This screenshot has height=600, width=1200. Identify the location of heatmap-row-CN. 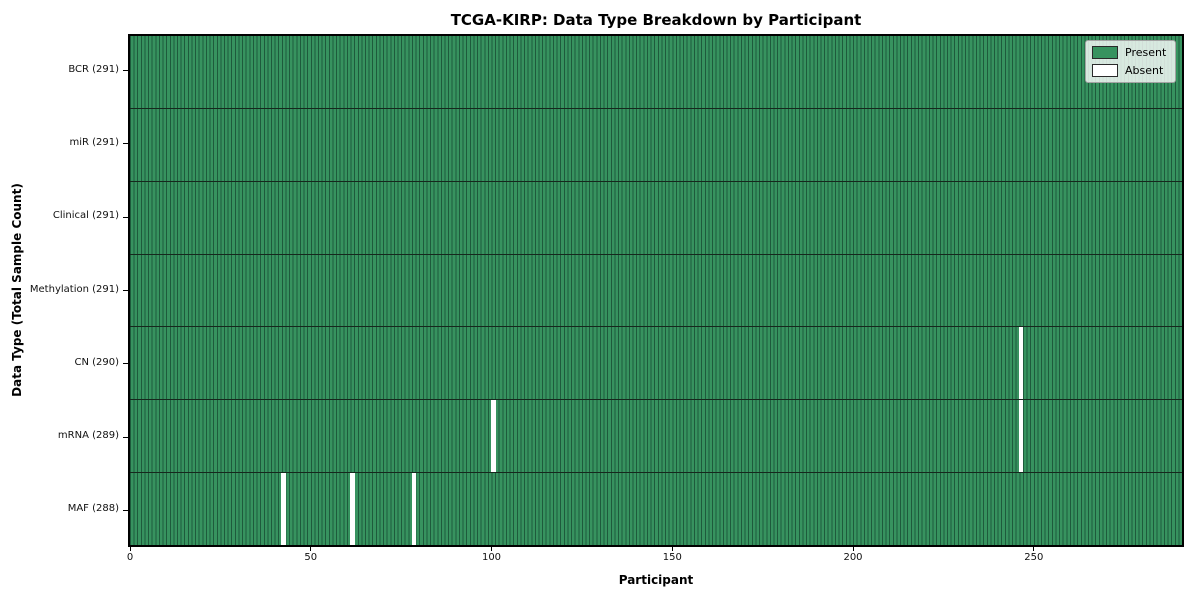
(656, 364).